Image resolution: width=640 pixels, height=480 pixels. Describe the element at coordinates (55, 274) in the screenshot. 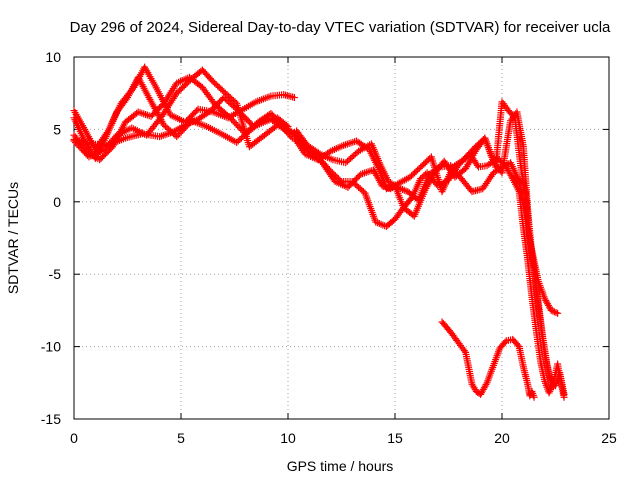

I see `y-tick-label: -5` at that location.